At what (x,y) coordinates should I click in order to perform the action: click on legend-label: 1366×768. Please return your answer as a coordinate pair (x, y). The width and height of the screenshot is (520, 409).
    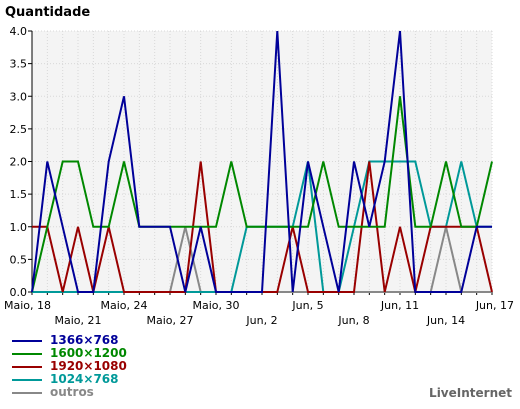
    Looking at the image, I should click on (84, 340).